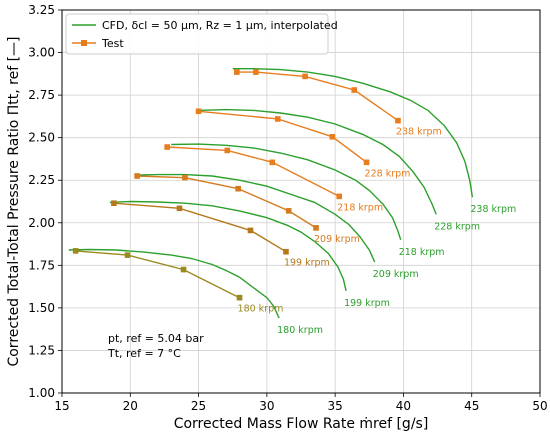 The width and height of the screenshot is (550, 436). I want to click on reference-pressure-note: pt, ref = 5.04 bar, so click(156, 338).